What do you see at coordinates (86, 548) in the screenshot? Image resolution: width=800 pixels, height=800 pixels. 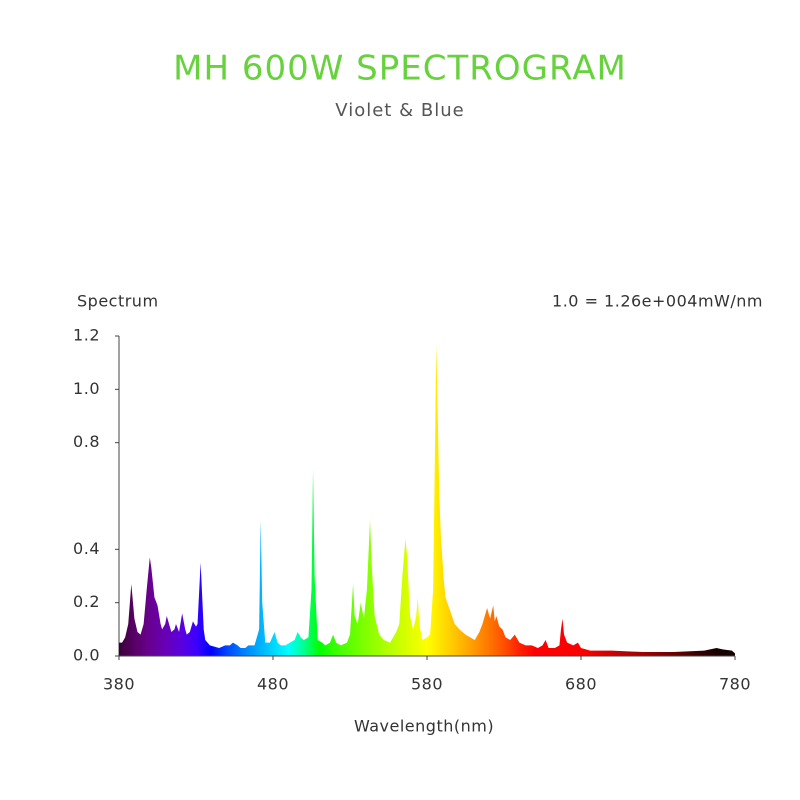 I see `y-tick-label: 0.4` at bounding box center [86, 548].